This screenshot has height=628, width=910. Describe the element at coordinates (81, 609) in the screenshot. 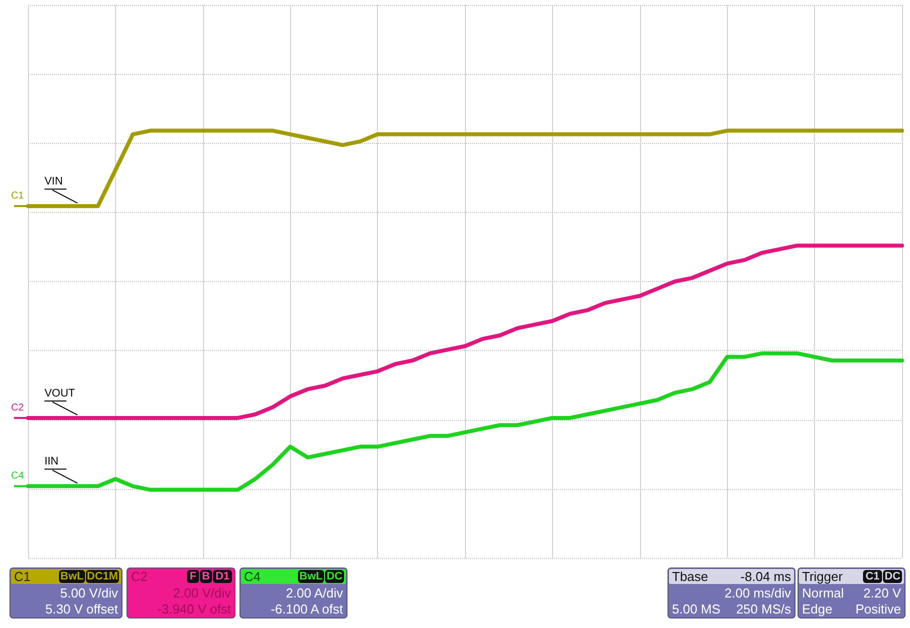

I see `text: 5.30 V offset` at that location.